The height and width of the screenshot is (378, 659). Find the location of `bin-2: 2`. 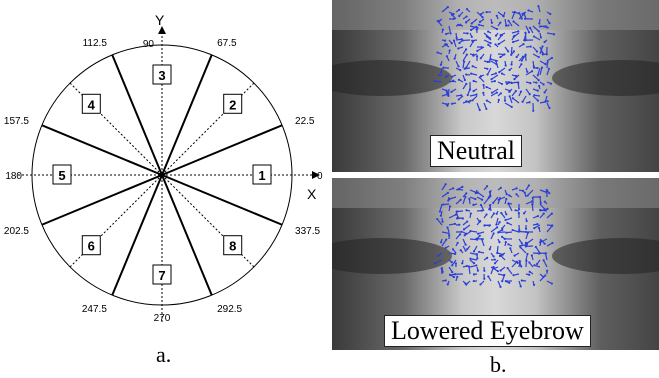

bin-2: 2 is located at coordinates (233, 103).